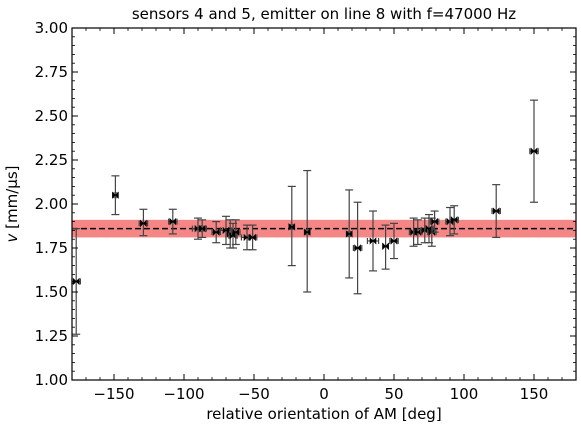 This screenshot has width=581, height=433. I want to click on y-tick-label: 1.50, so click(51, 292).